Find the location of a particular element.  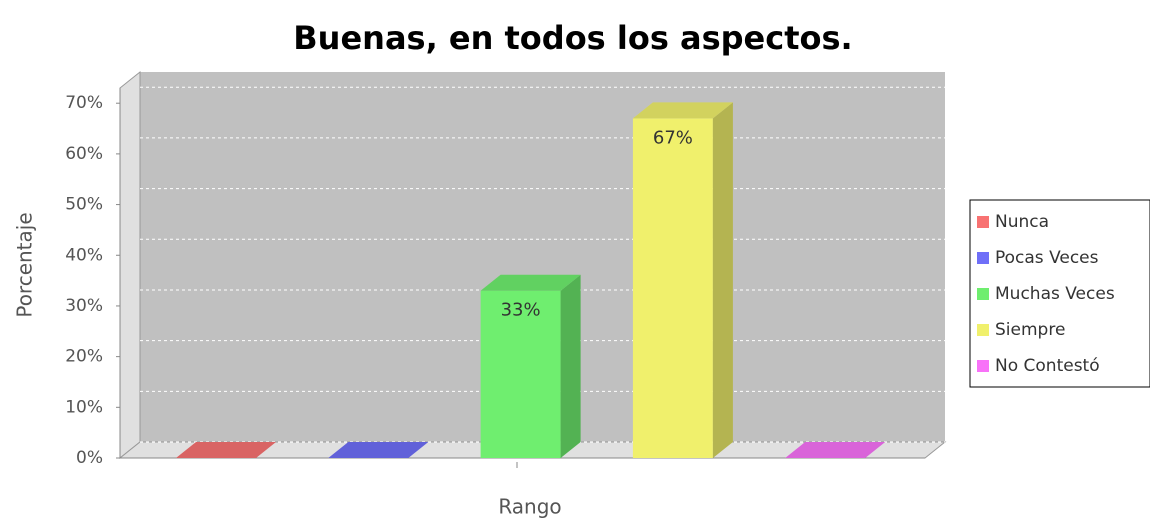

y-tick-label: 30% is located at coordinates (84, 306).